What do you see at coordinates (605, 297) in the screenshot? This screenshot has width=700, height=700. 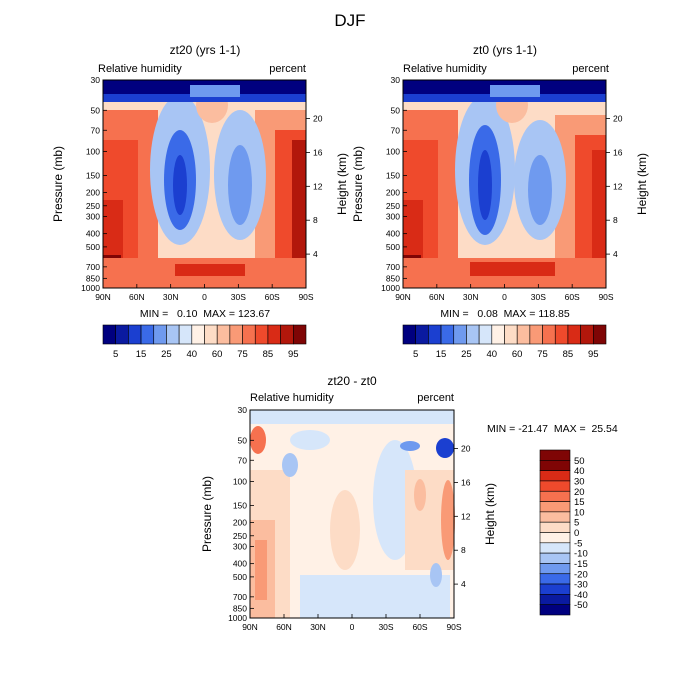 I see `x-tick-label: 90S` at bounding box center [605, 297].